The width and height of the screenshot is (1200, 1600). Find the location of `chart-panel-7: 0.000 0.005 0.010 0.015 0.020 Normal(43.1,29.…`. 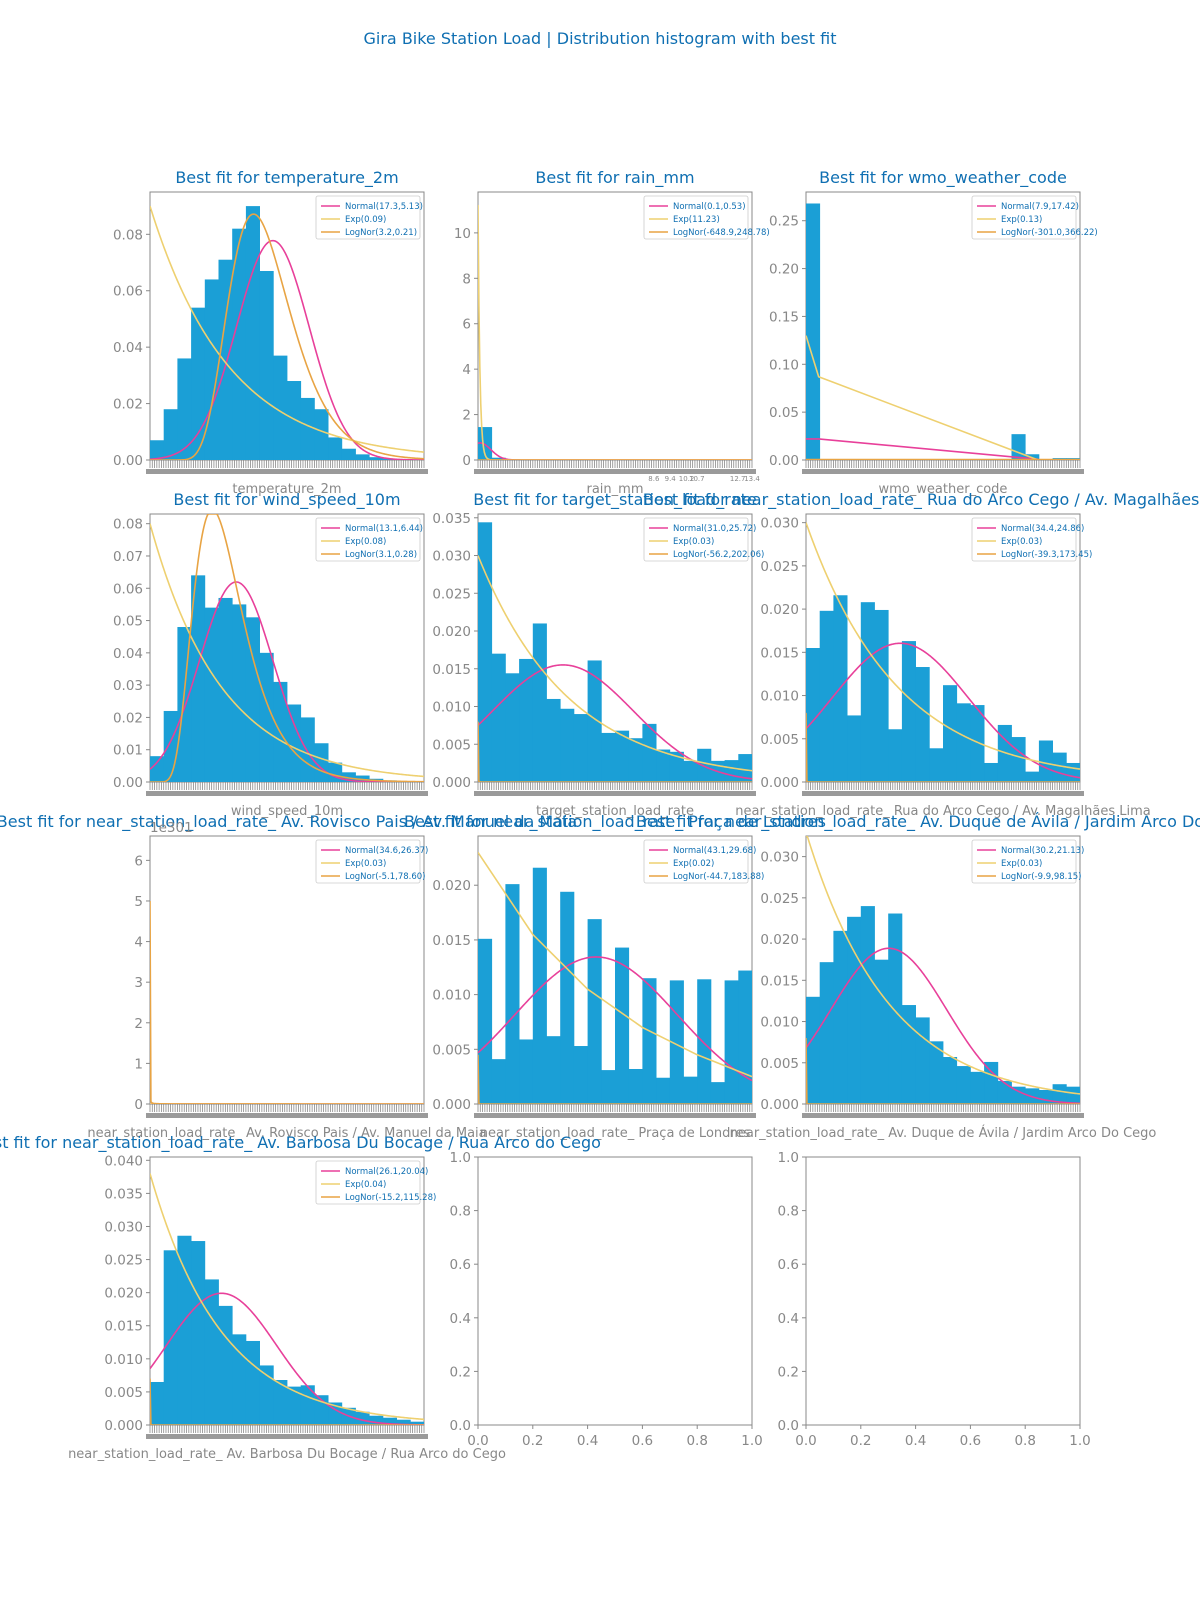

chart-panel-7: 0.000 0.005 0.010 0.015 0.020 Normal(43.1,29.… is located at coordinates (615, 976).